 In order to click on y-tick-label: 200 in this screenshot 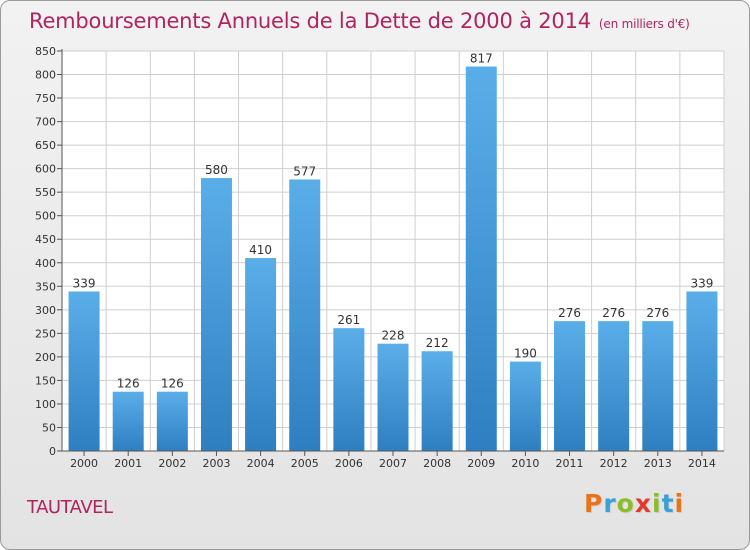, I will do `click(45, 357)`.